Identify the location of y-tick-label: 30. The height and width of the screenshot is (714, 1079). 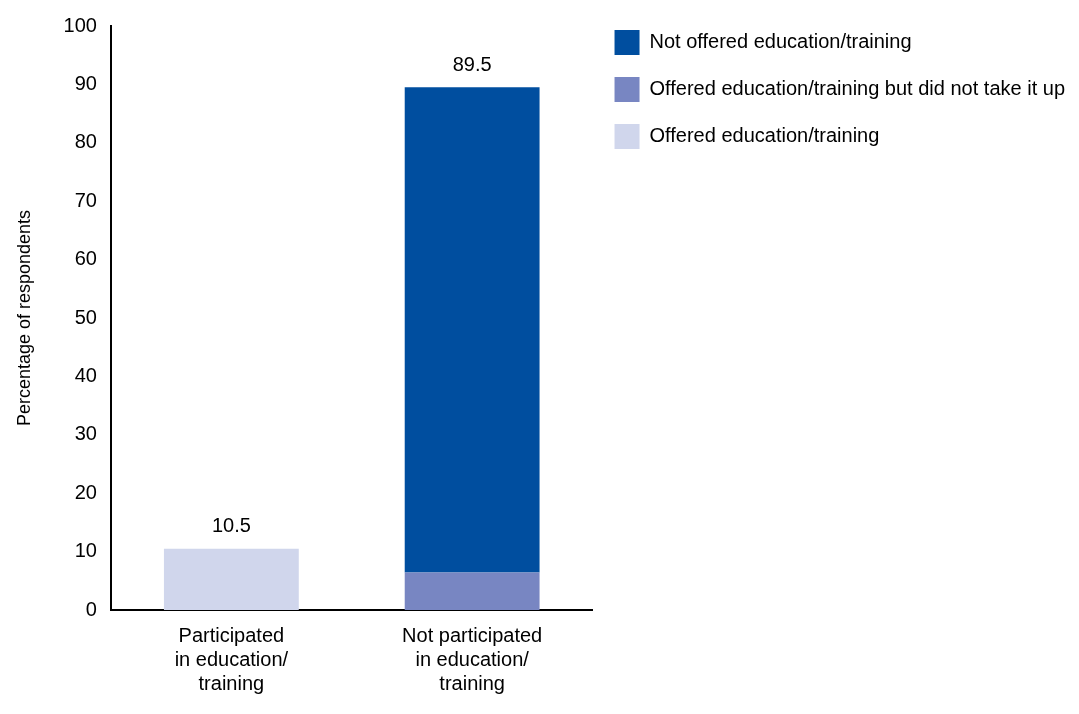
(85, 433).